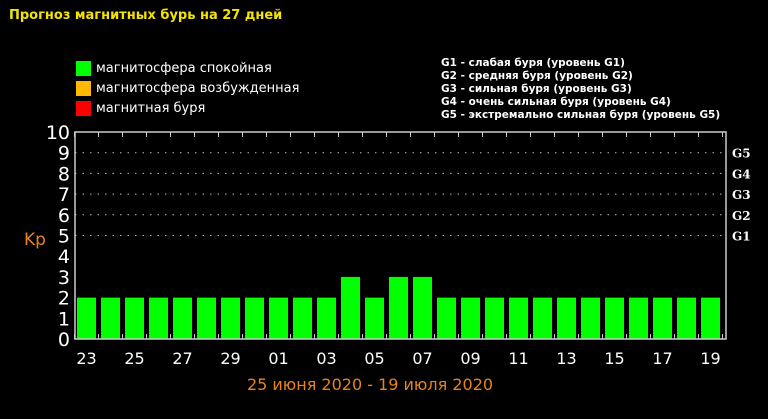 This screenshot has height=419, width=768. What do you see at coordinates (374, 358) in the screenshot?
I see `x-tick-label: 05` at bounding box center [374, 358].